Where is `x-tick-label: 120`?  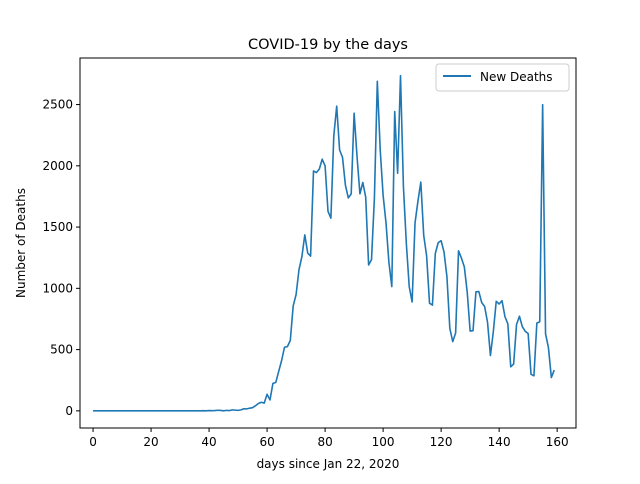
x-tick-label: 120 is located at coordinates (441, 442).